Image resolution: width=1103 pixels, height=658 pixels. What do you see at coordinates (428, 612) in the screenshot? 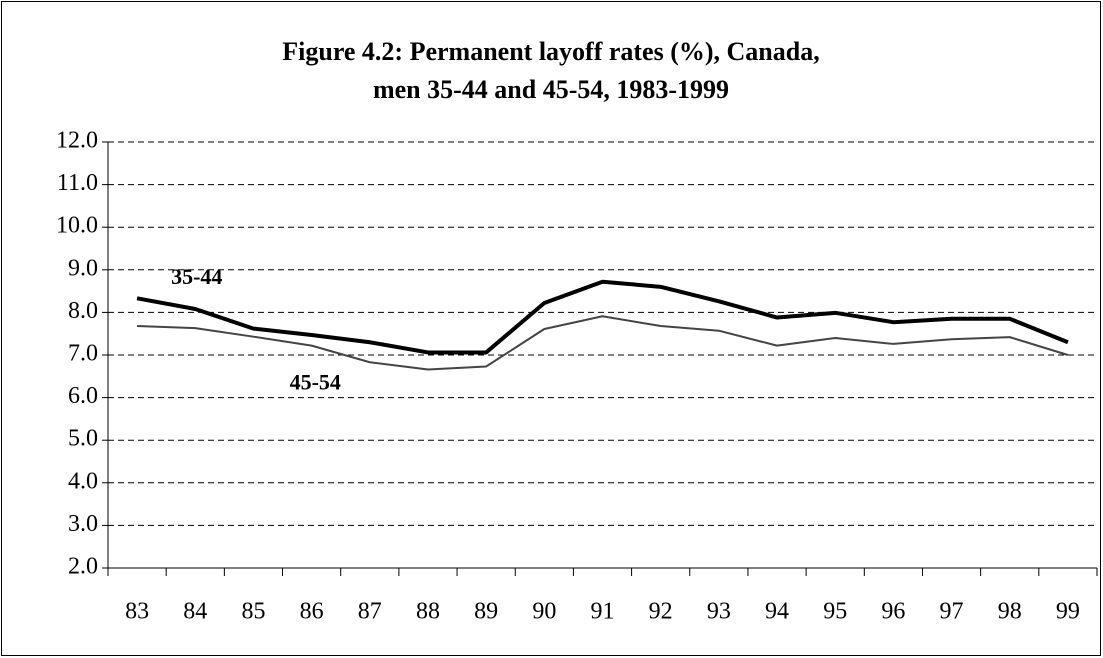
I see `x-tick-label: 88` at bounding box center [428, 612].